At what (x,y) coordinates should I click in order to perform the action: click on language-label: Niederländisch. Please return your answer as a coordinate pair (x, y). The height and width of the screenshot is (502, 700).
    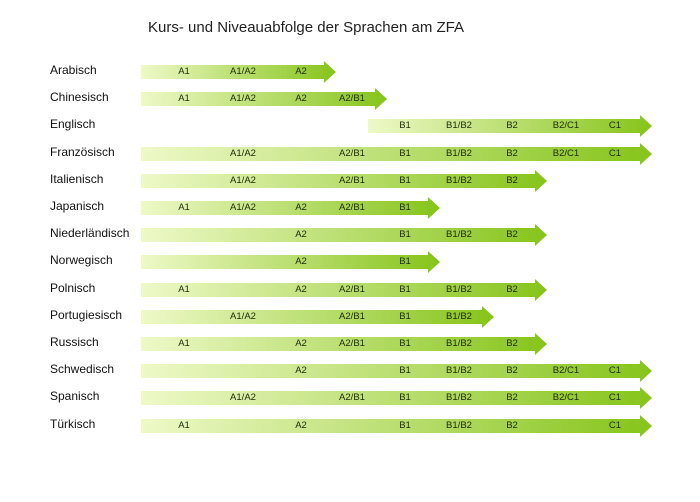
    Looking at the image, I should click on (90, 233).